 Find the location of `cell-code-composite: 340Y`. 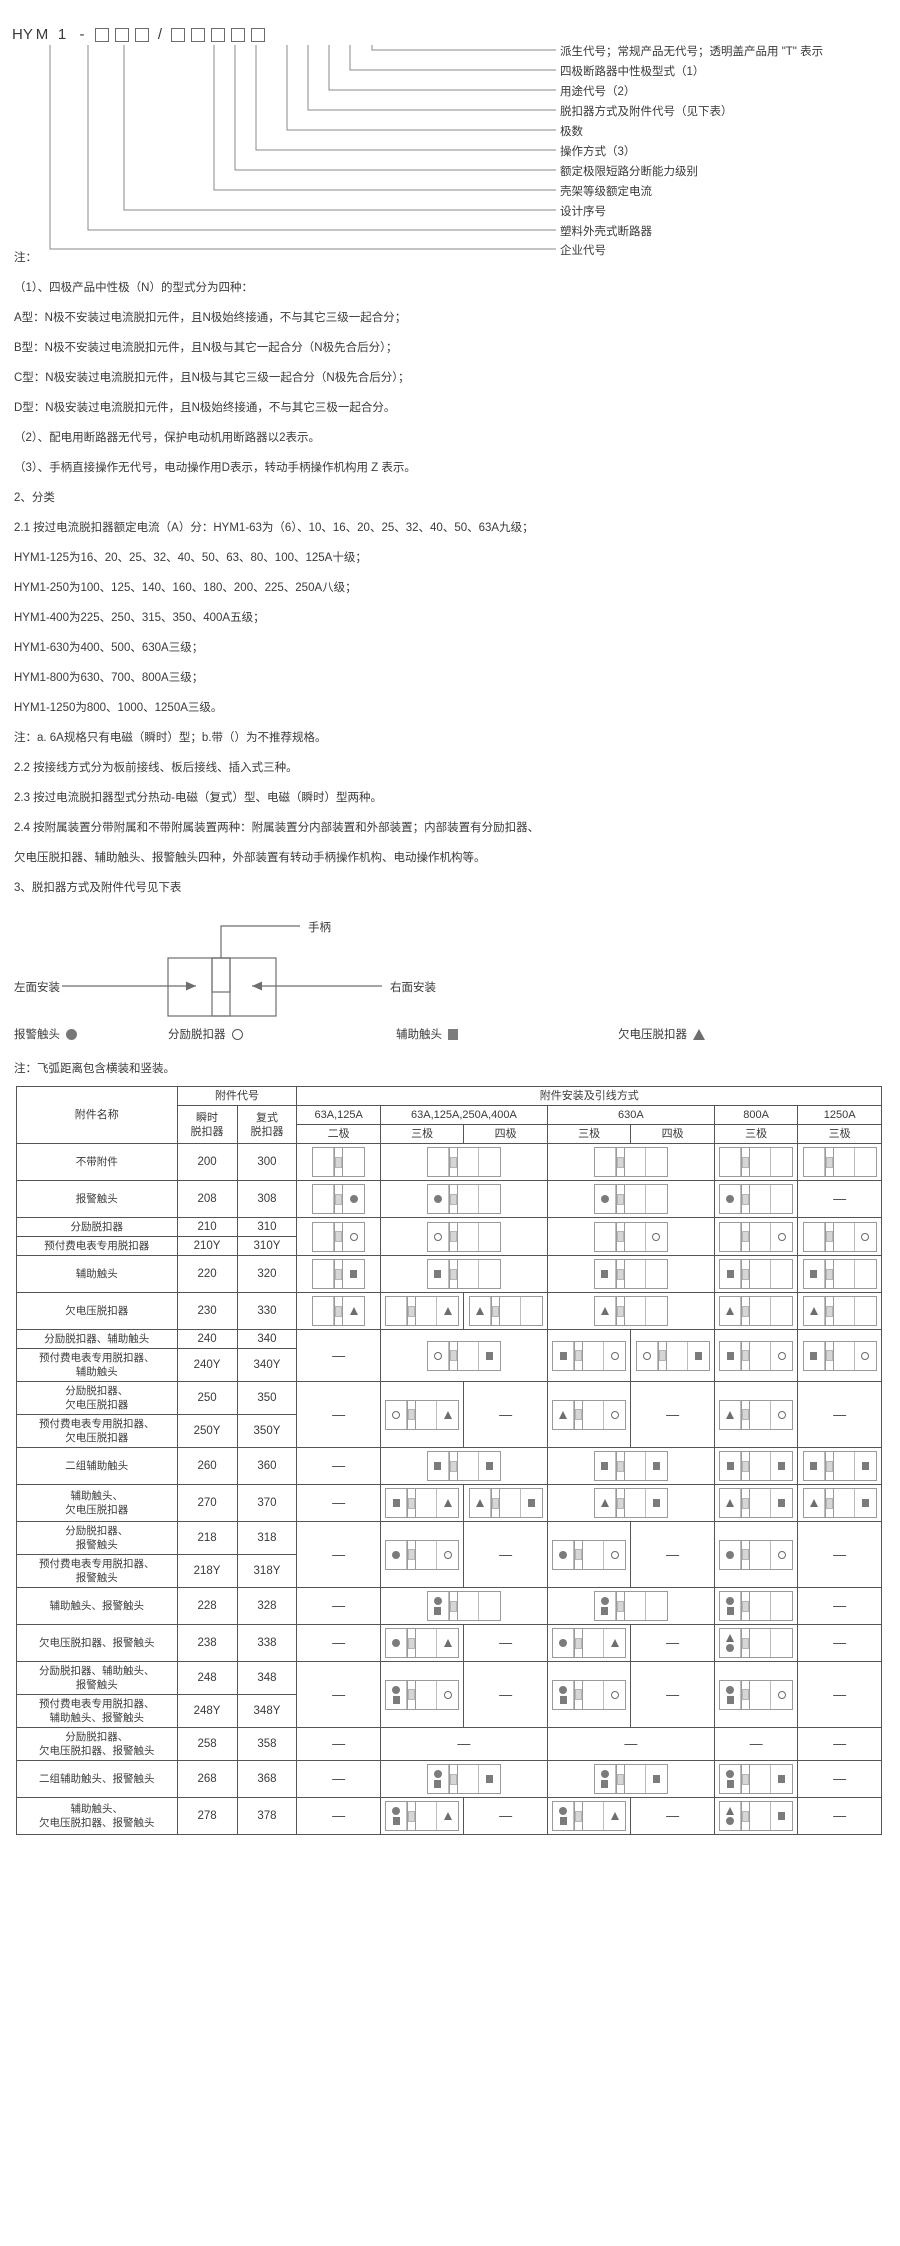

cell-code-composite: 340Y is located at coordinates (267, 1365).